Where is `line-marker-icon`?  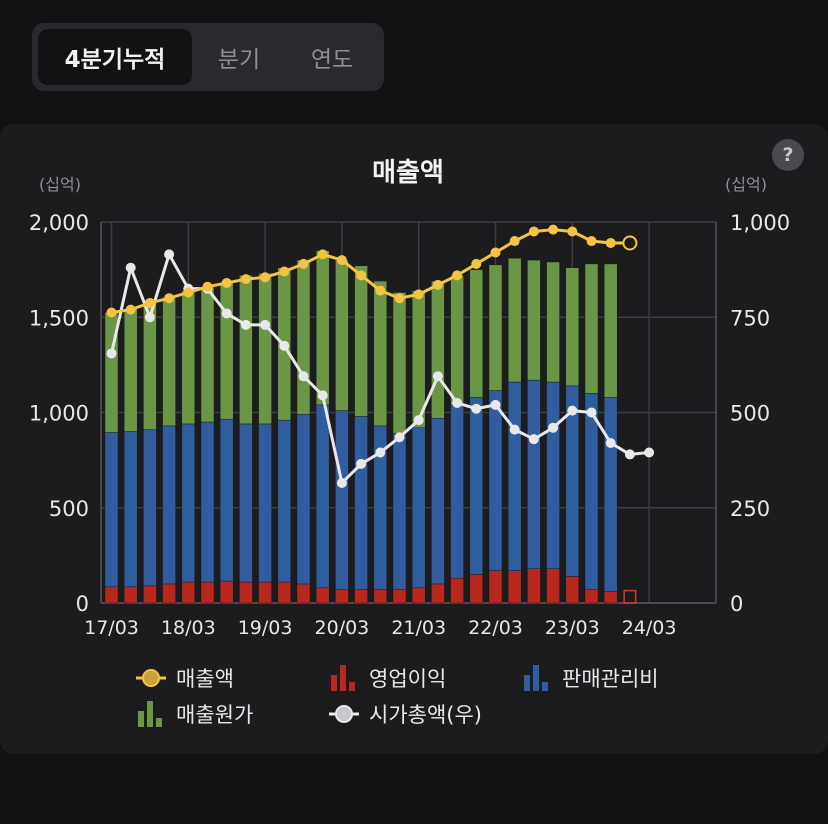 line-marker-icon is located at coordinates (344, 714).